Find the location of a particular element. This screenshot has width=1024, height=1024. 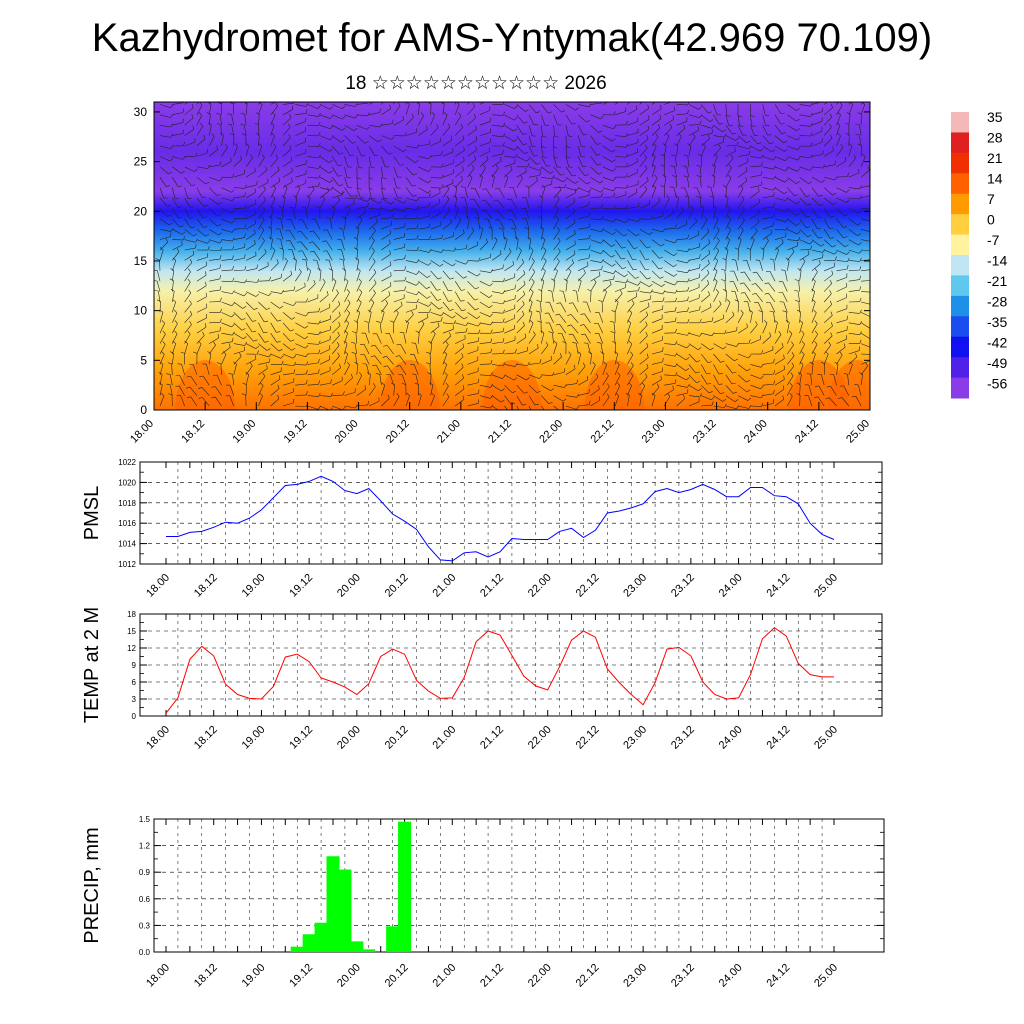

heatmap-x-tick-label: 24.12 is located at coordinates (807, 432).